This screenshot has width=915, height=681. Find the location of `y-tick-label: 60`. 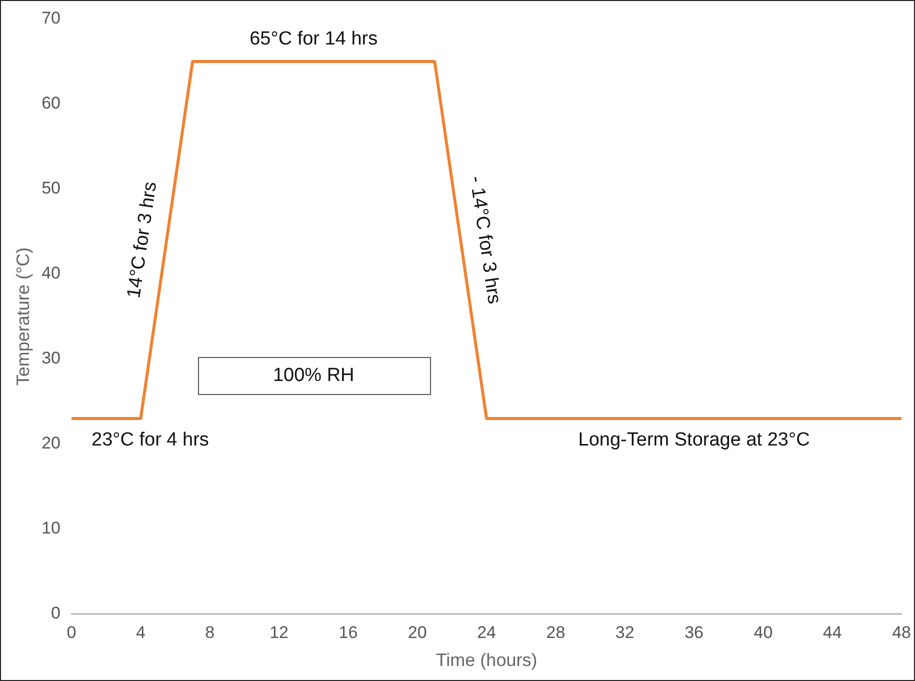

y-tick-label: 60 is located at coordinates (51, 103).